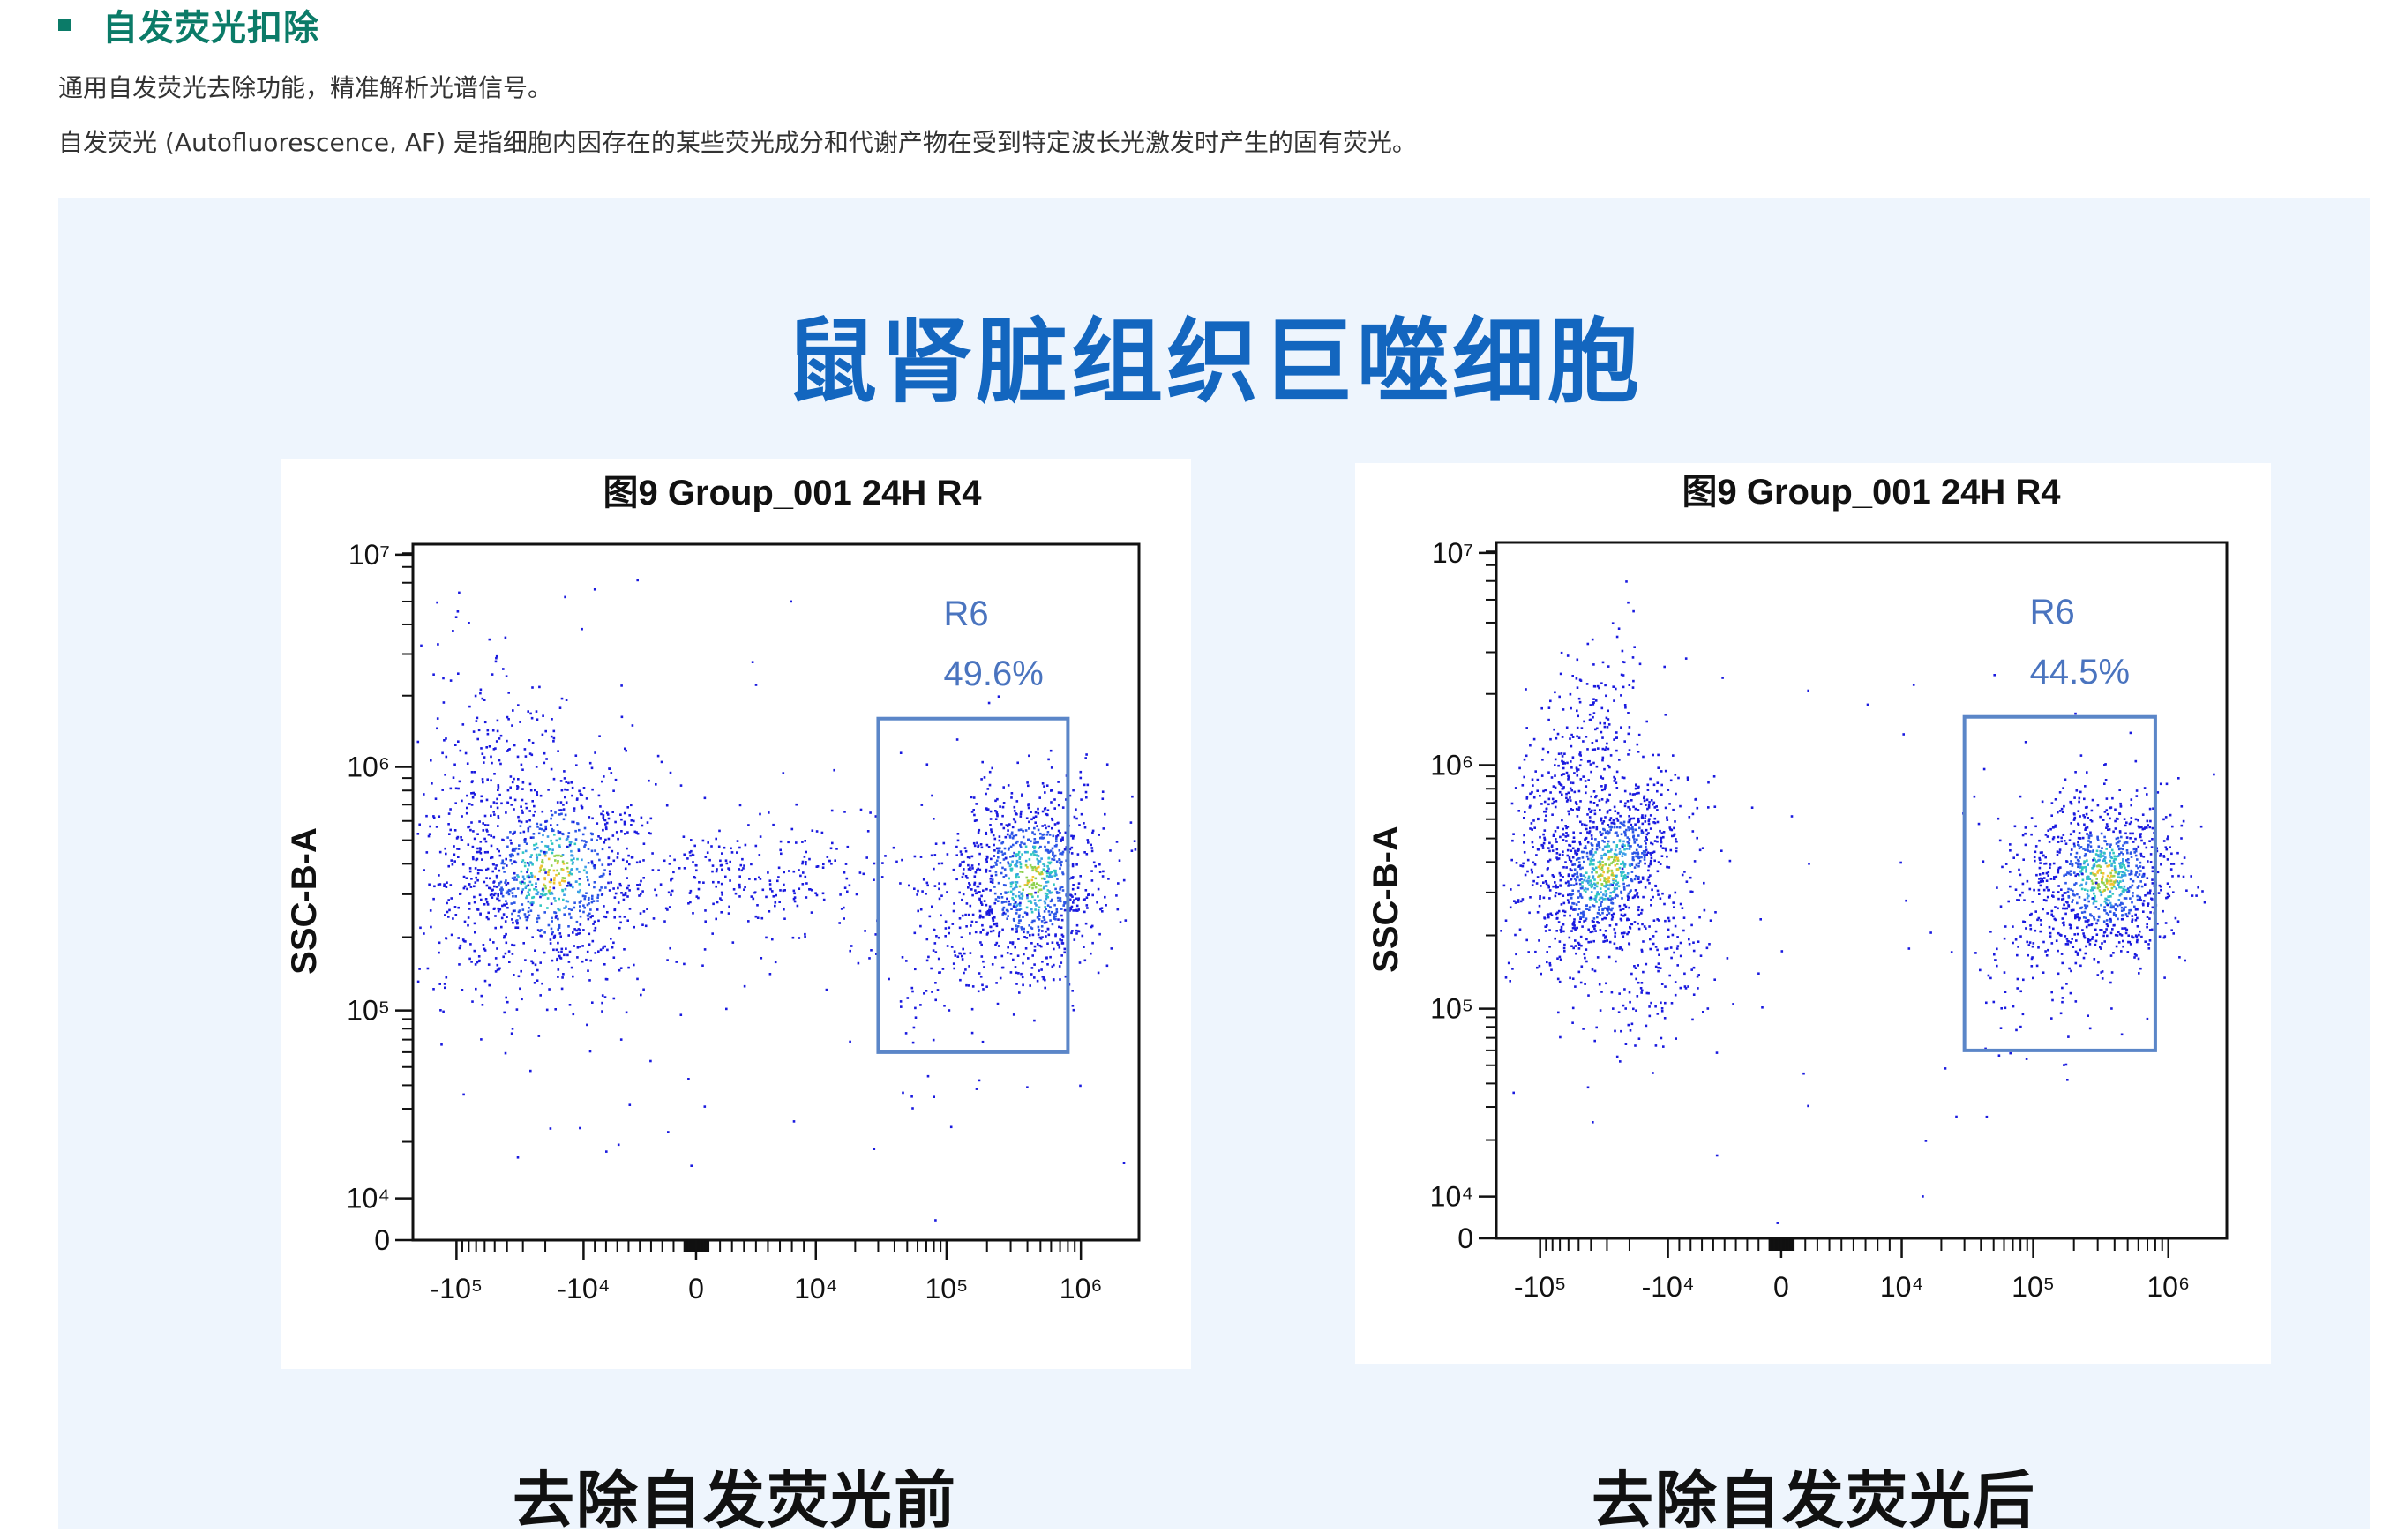  Describe the element at coordinates (993, 673) in the screenshot. I see `gate-percent-label: 49.6%` at that location.